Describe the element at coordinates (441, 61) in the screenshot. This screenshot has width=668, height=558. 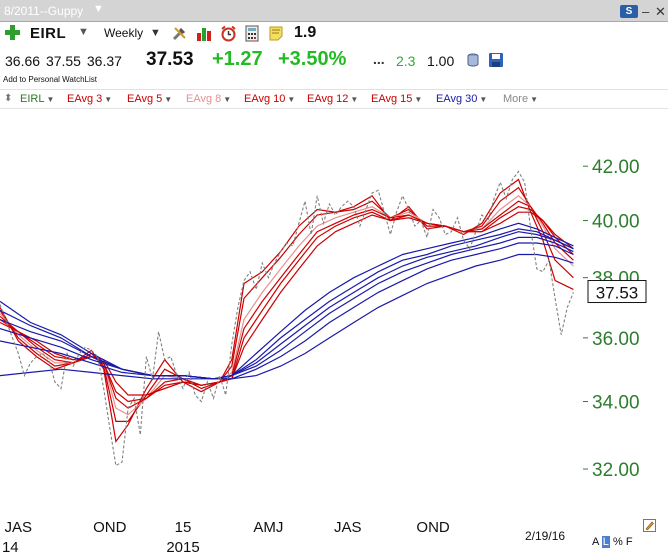
I see `quote-value: 1.00` at that location.